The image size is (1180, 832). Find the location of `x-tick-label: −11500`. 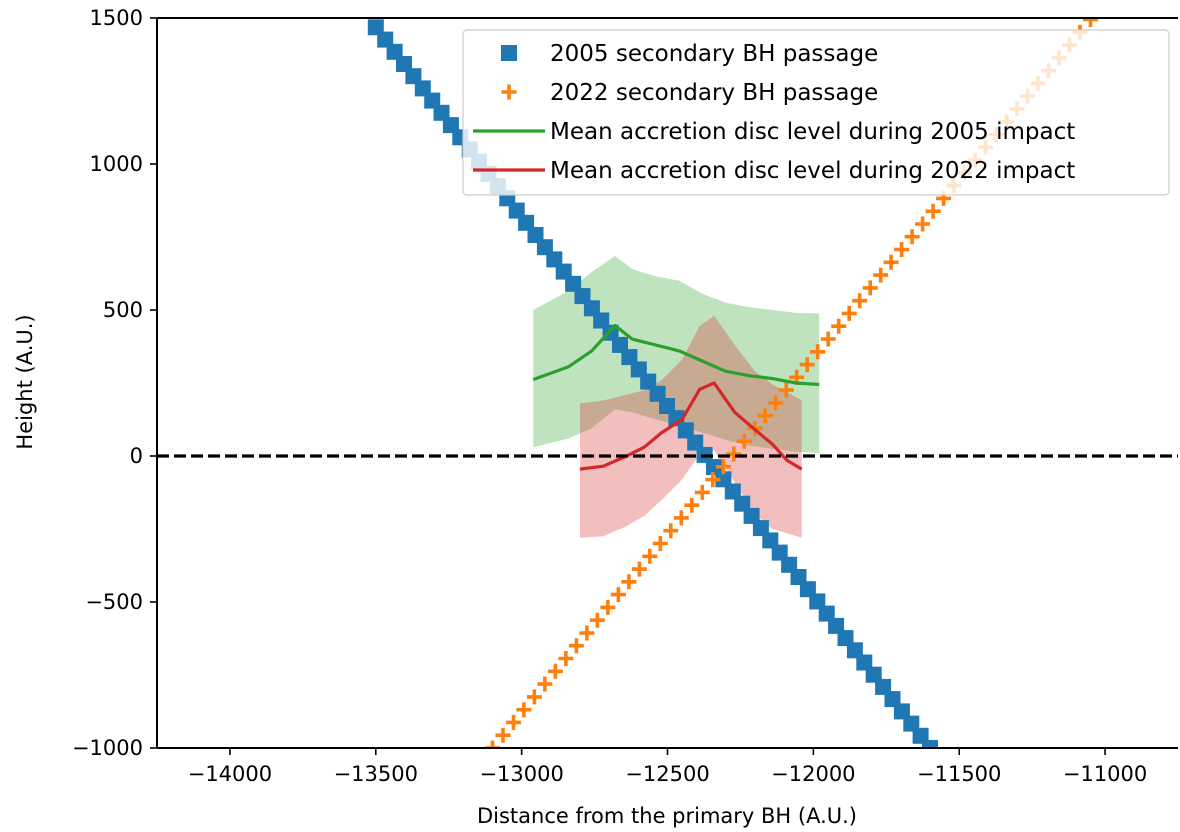

x-tick-label: −11500 is located at coordinates (959, 774).